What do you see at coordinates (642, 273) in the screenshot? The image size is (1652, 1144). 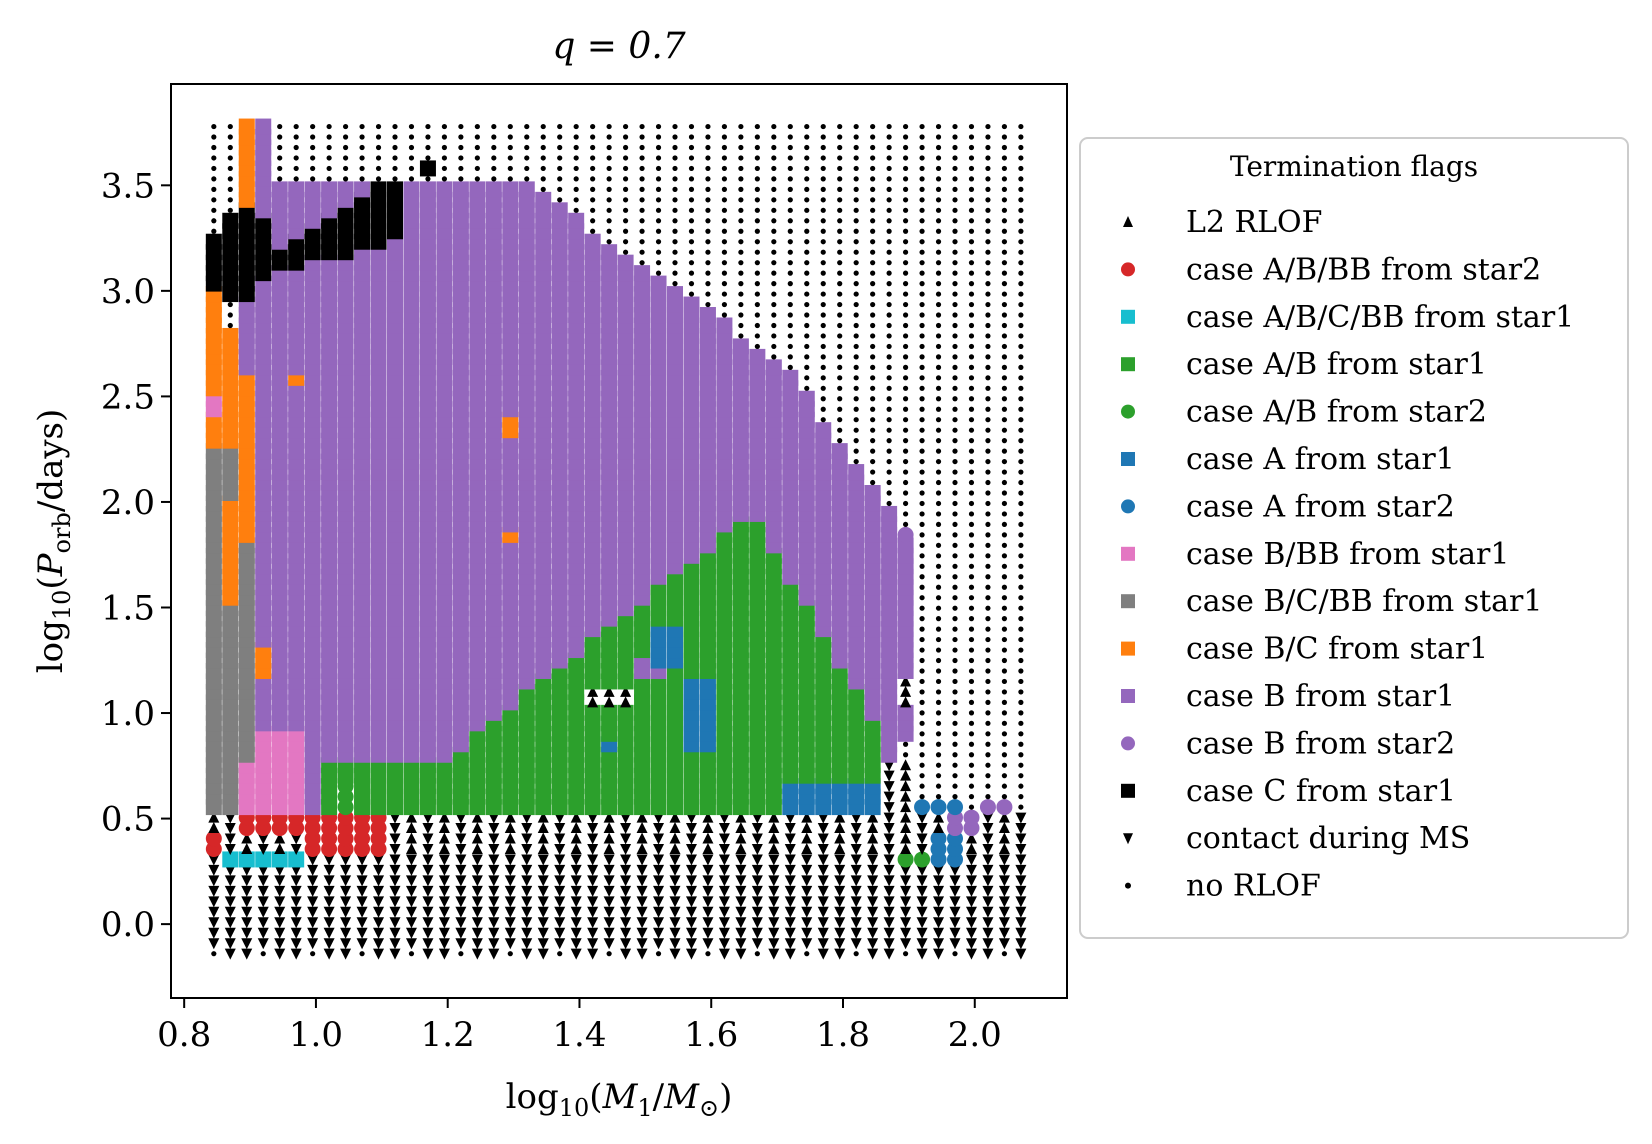 I see `marker-case-b-from-star1` at bounding box center [642, 273].